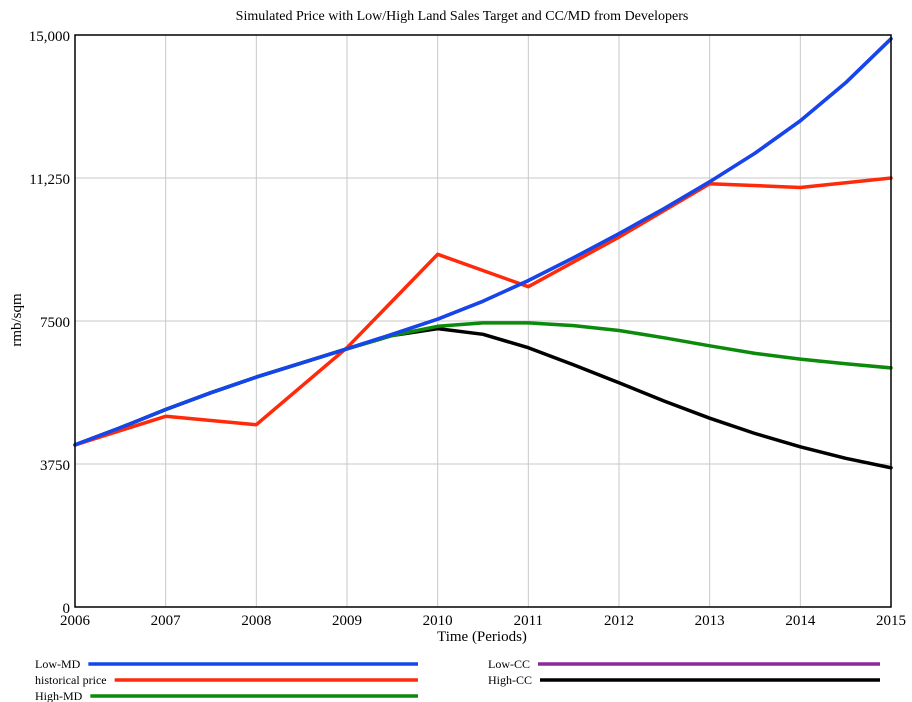 The width and height of the screenshot is (912, 702). What do you see at coordinates (49, 37) in the screenshot?
I see `y-tick-label: 15,000` at bounding box center [49, 37].